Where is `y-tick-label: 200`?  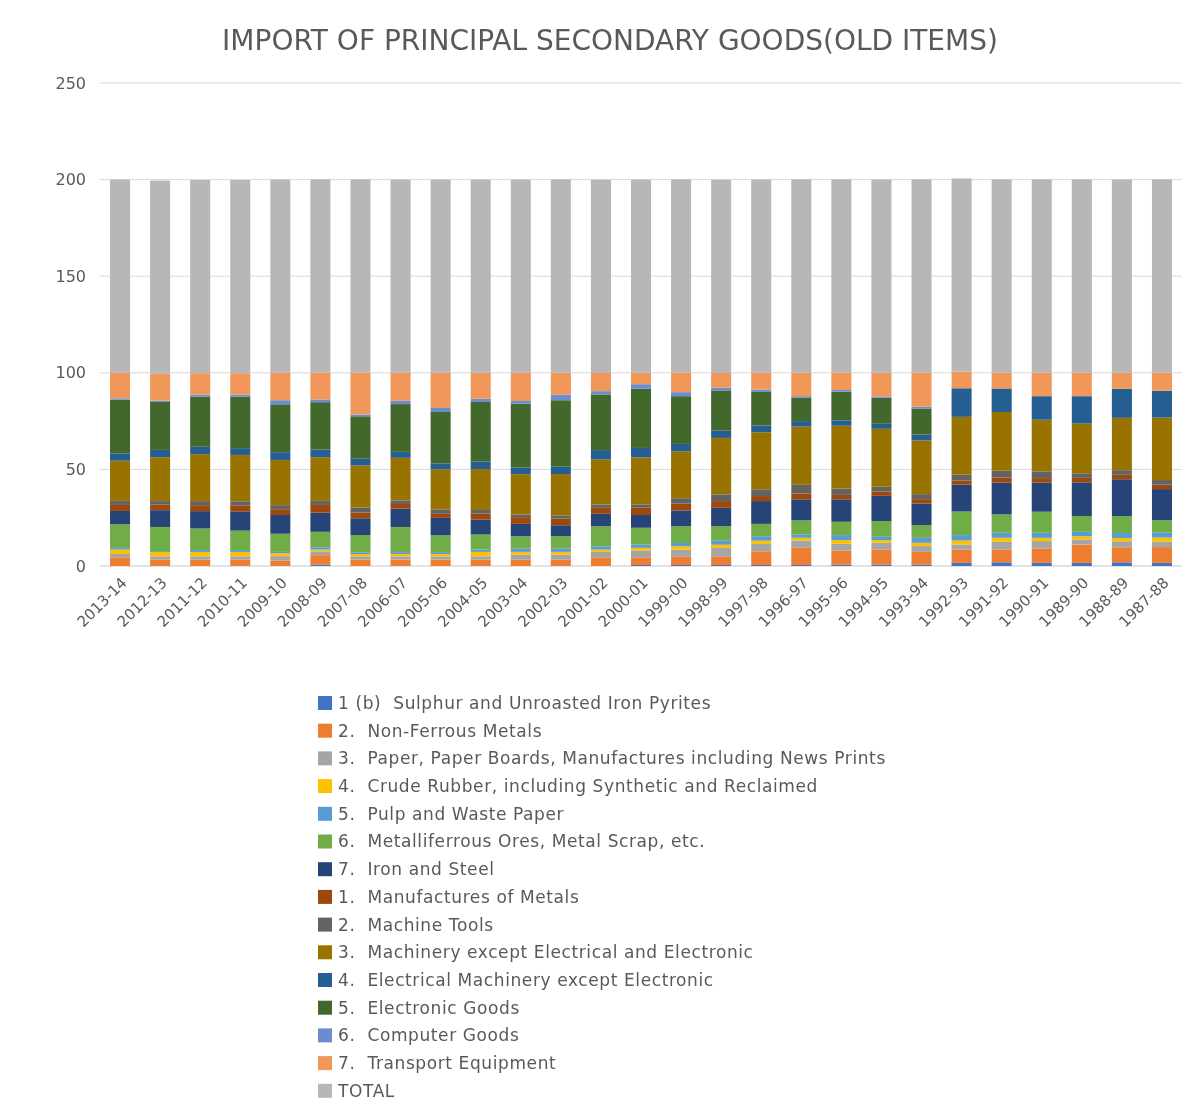
y-tick-label: 200 is located at coordinates (70, 180).